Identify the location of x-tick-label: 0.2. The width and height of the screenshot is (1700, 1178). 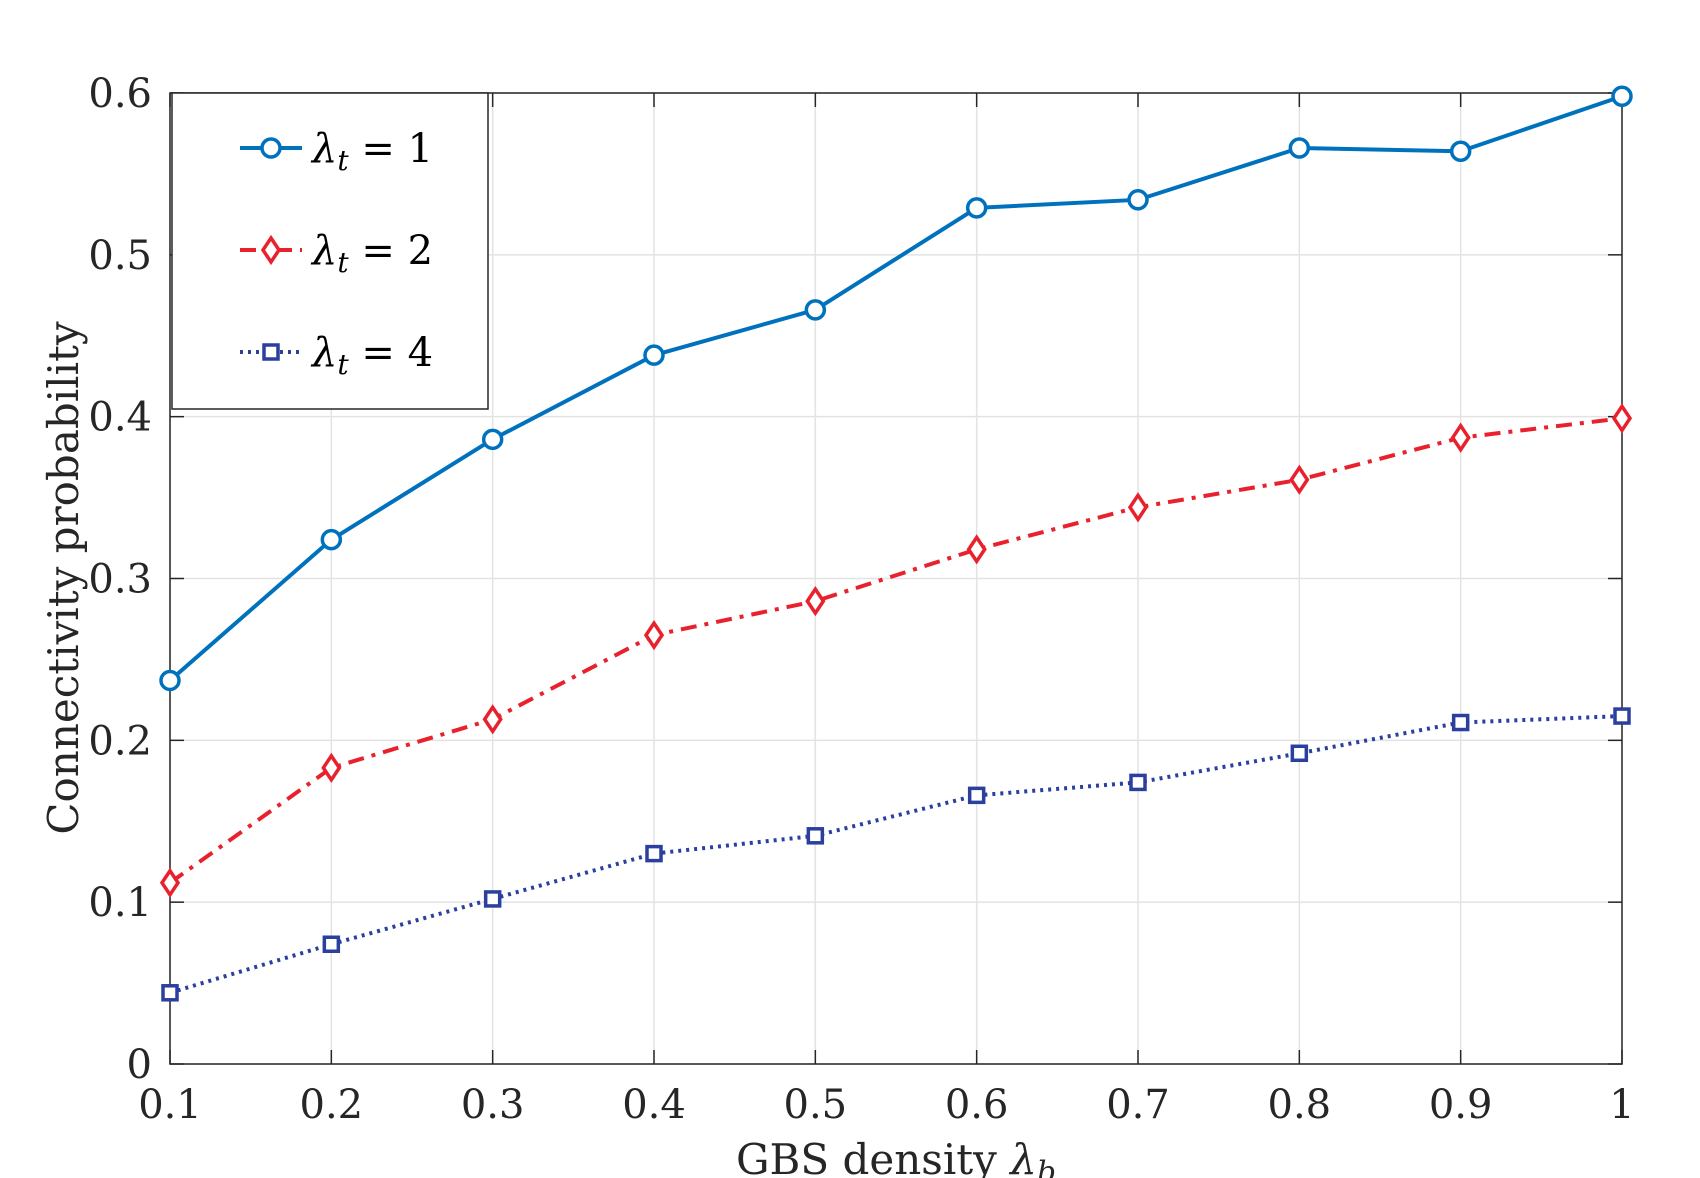
(332, 1105).